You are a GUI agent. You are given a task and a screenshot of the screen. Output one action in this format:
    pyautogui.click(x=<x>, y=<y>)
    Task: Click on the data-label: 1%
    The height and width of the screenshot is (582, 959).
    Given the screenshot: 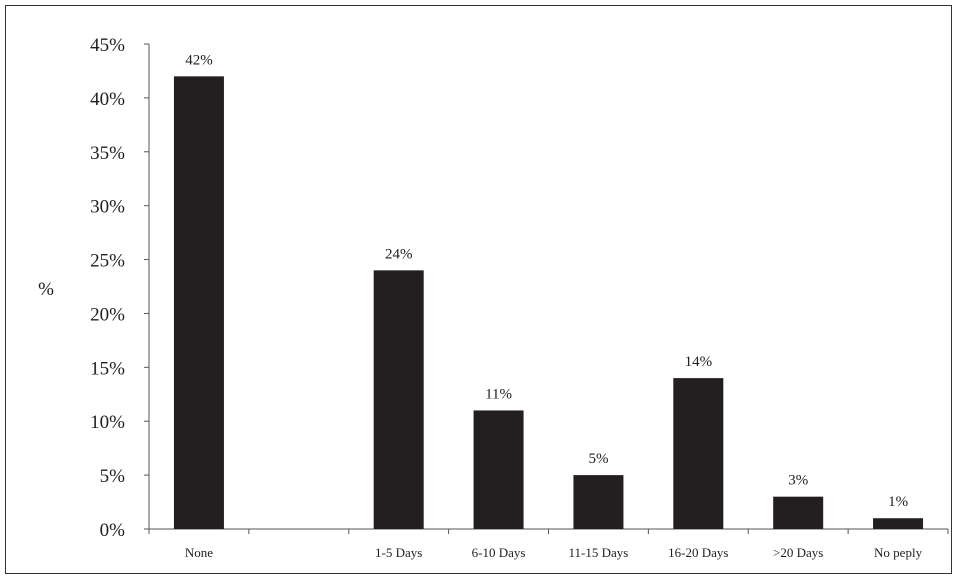 What is the action you would take?
    pyautogui.click(x=898, y=502)
    